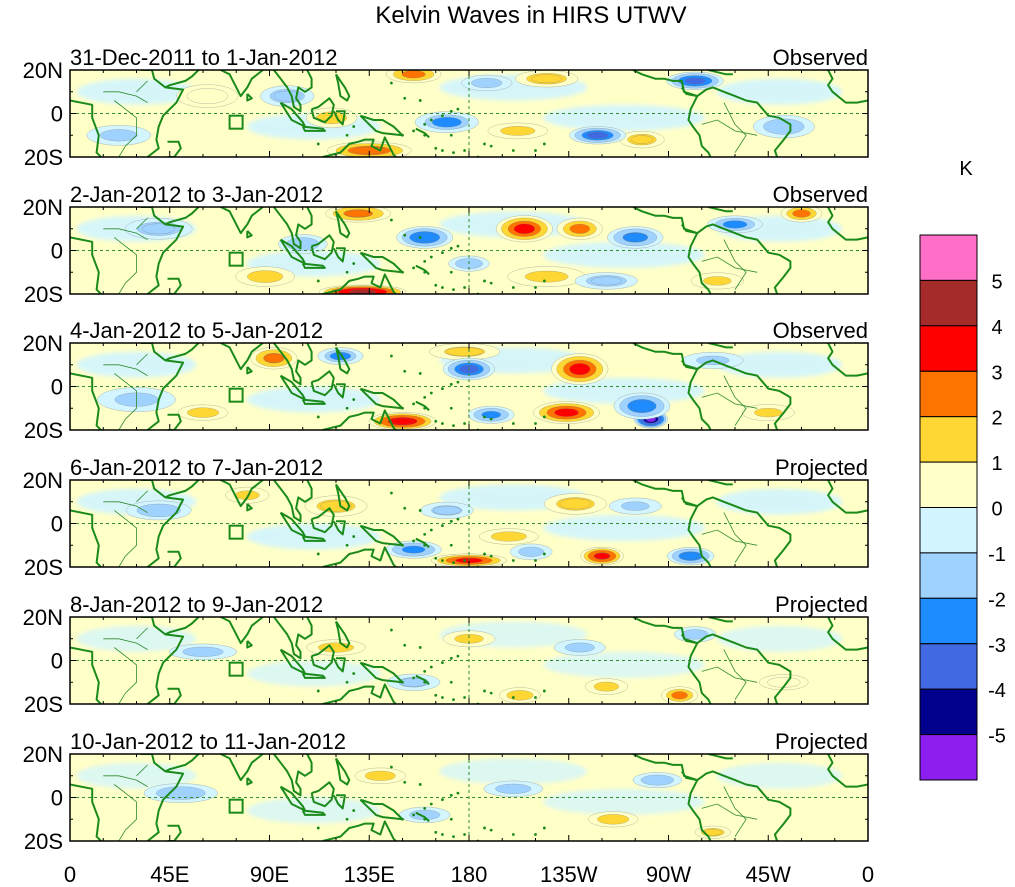 This screenshot has height=887, width=1015. I want to click on panel-2: 20N 0 20S 2-Jan-2012 to 3-Jan-2012 Observed, so click(446, 244).